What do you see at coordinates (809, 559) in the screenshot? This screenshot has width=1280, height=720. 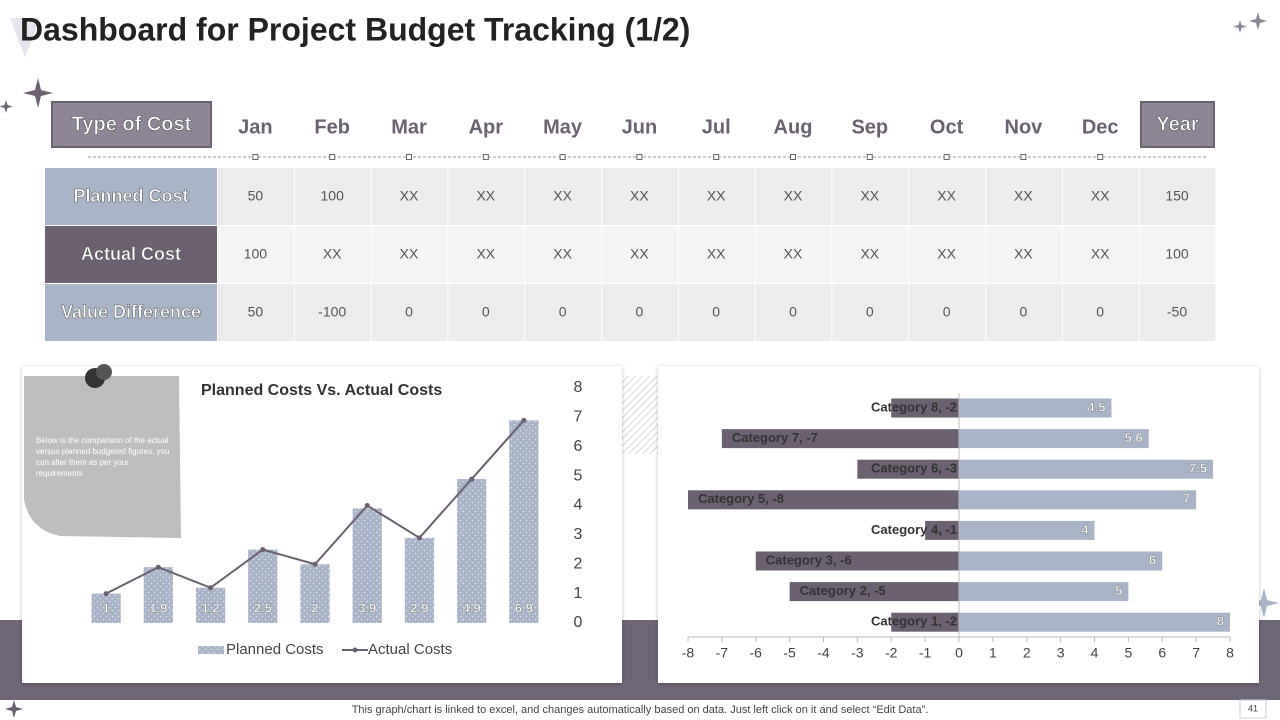 I see `data-label: Category 3, -6` at bounding box center [809, 559].